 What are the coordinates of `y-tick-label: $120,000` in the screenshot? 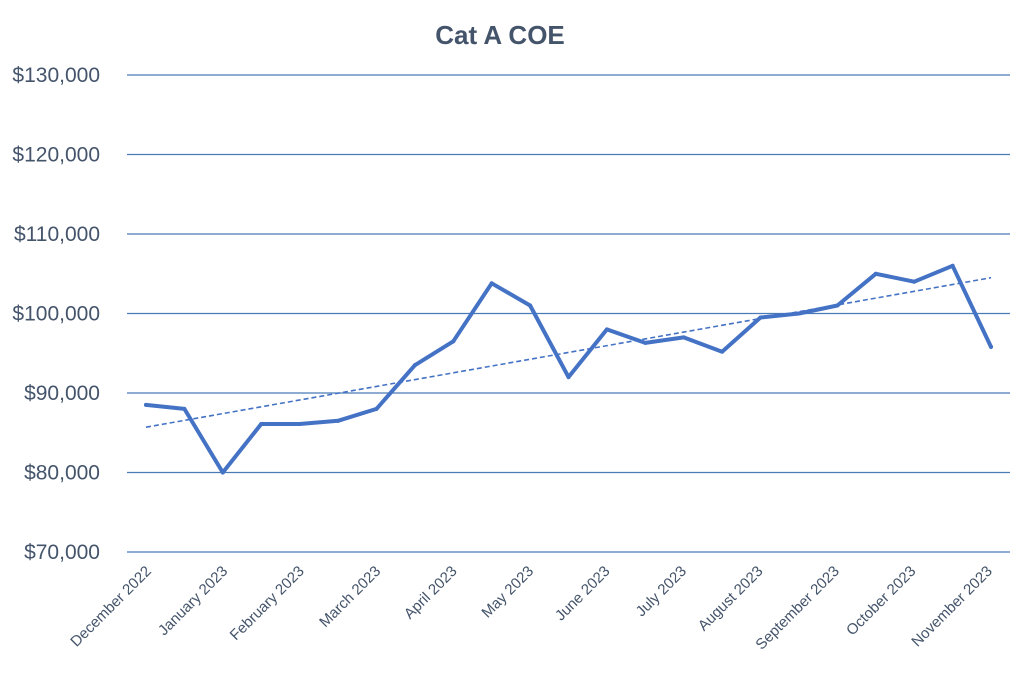 It's located at (56, 155).